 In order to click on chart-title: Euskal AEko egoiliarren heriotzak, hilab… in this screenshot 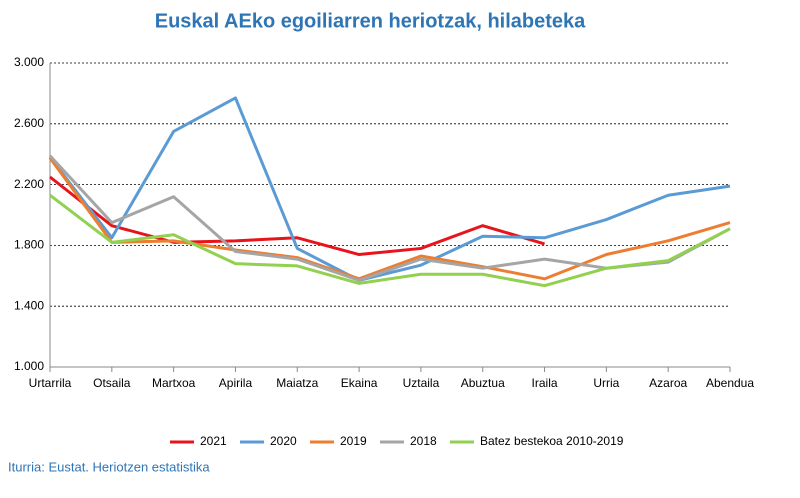, I will do `click(370, 21)`.